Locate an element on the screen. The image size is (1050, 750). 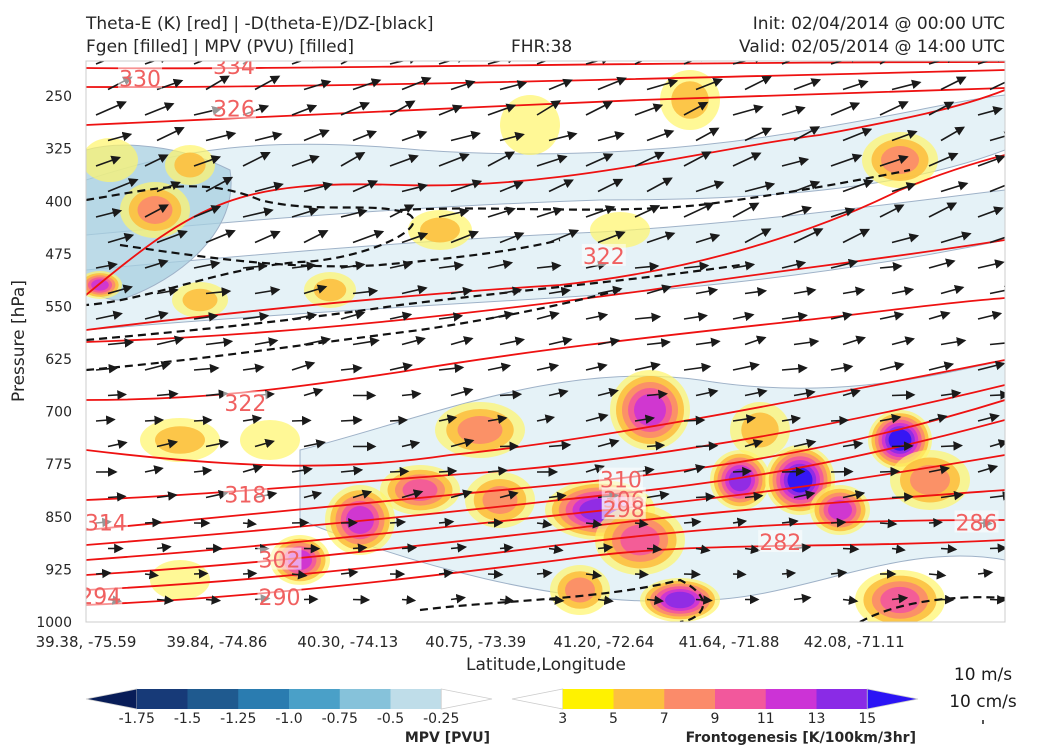
wind-key-horizontal: 10 m/s is located at coordinates (983, 675).